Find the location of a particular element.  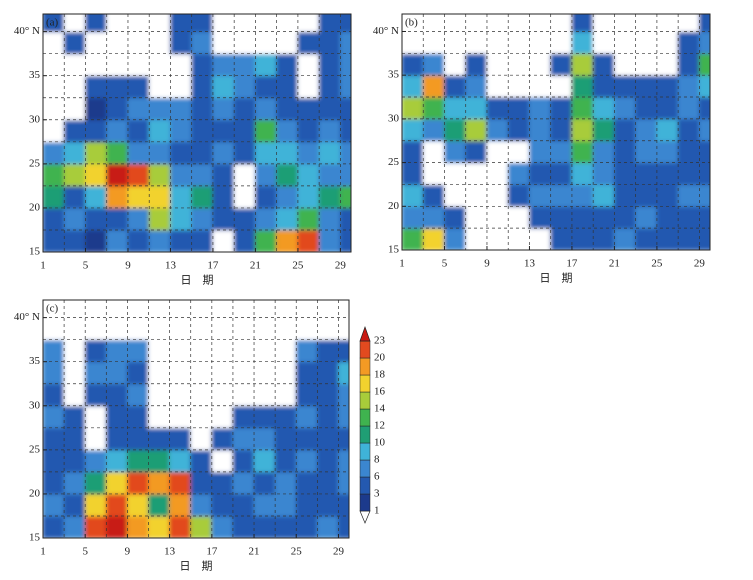

colorbar-label: 14 is located at coordinates (380, 409).